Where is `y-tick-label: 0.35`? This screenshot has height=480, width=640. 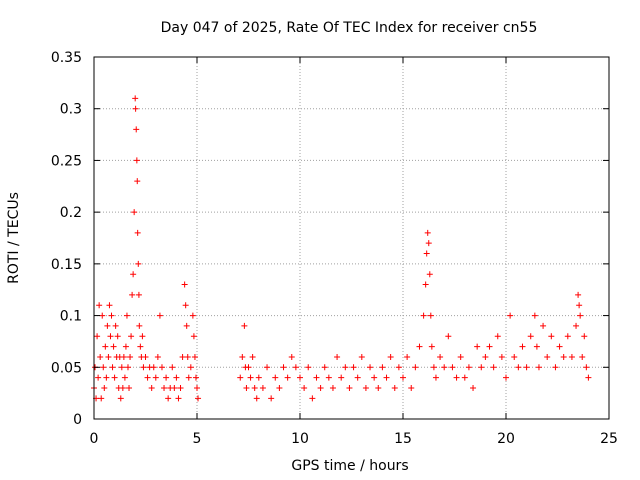 y-tick-label: 0.35 is located at coordinates (66, 58).